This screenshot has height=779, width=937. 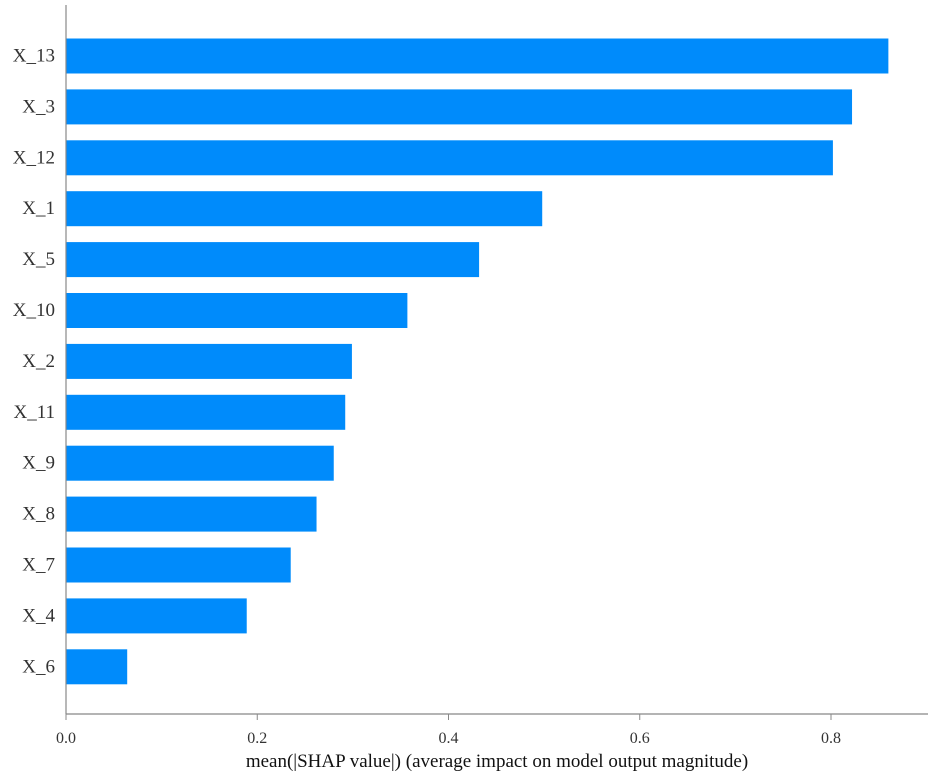 What do you see at coordinates (640, 738) in the screenshot?
I see `x-tick-label: 0.6` at bounding box center [640, 738].